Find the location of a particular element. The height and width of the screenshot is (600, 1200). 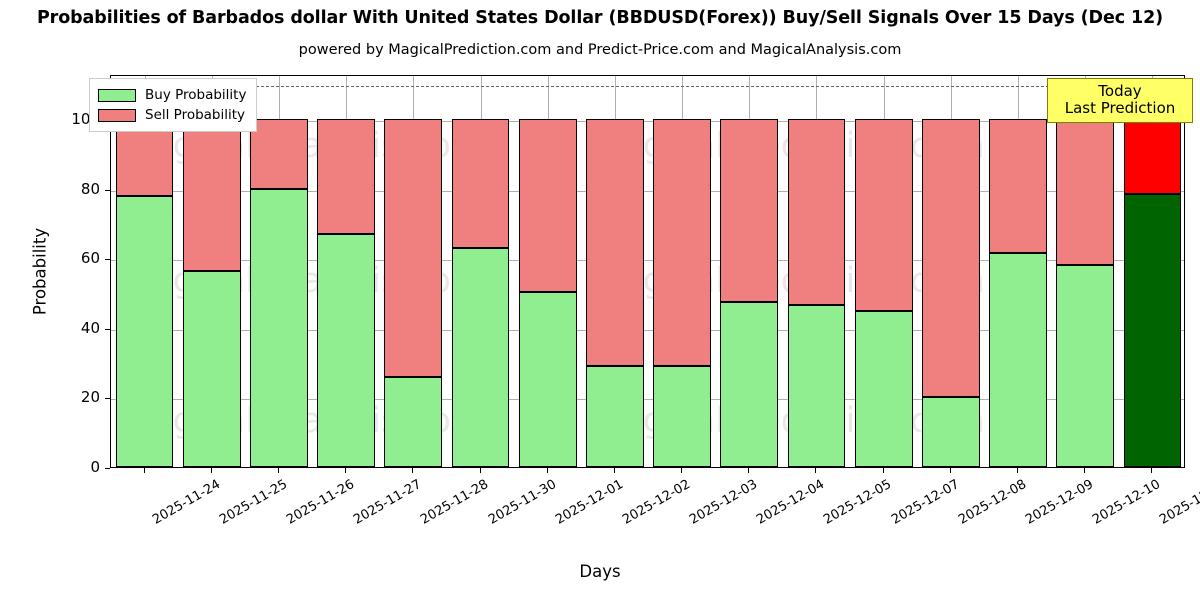

y-axis-tick-label: 20 is located at coordinates (90, 397).